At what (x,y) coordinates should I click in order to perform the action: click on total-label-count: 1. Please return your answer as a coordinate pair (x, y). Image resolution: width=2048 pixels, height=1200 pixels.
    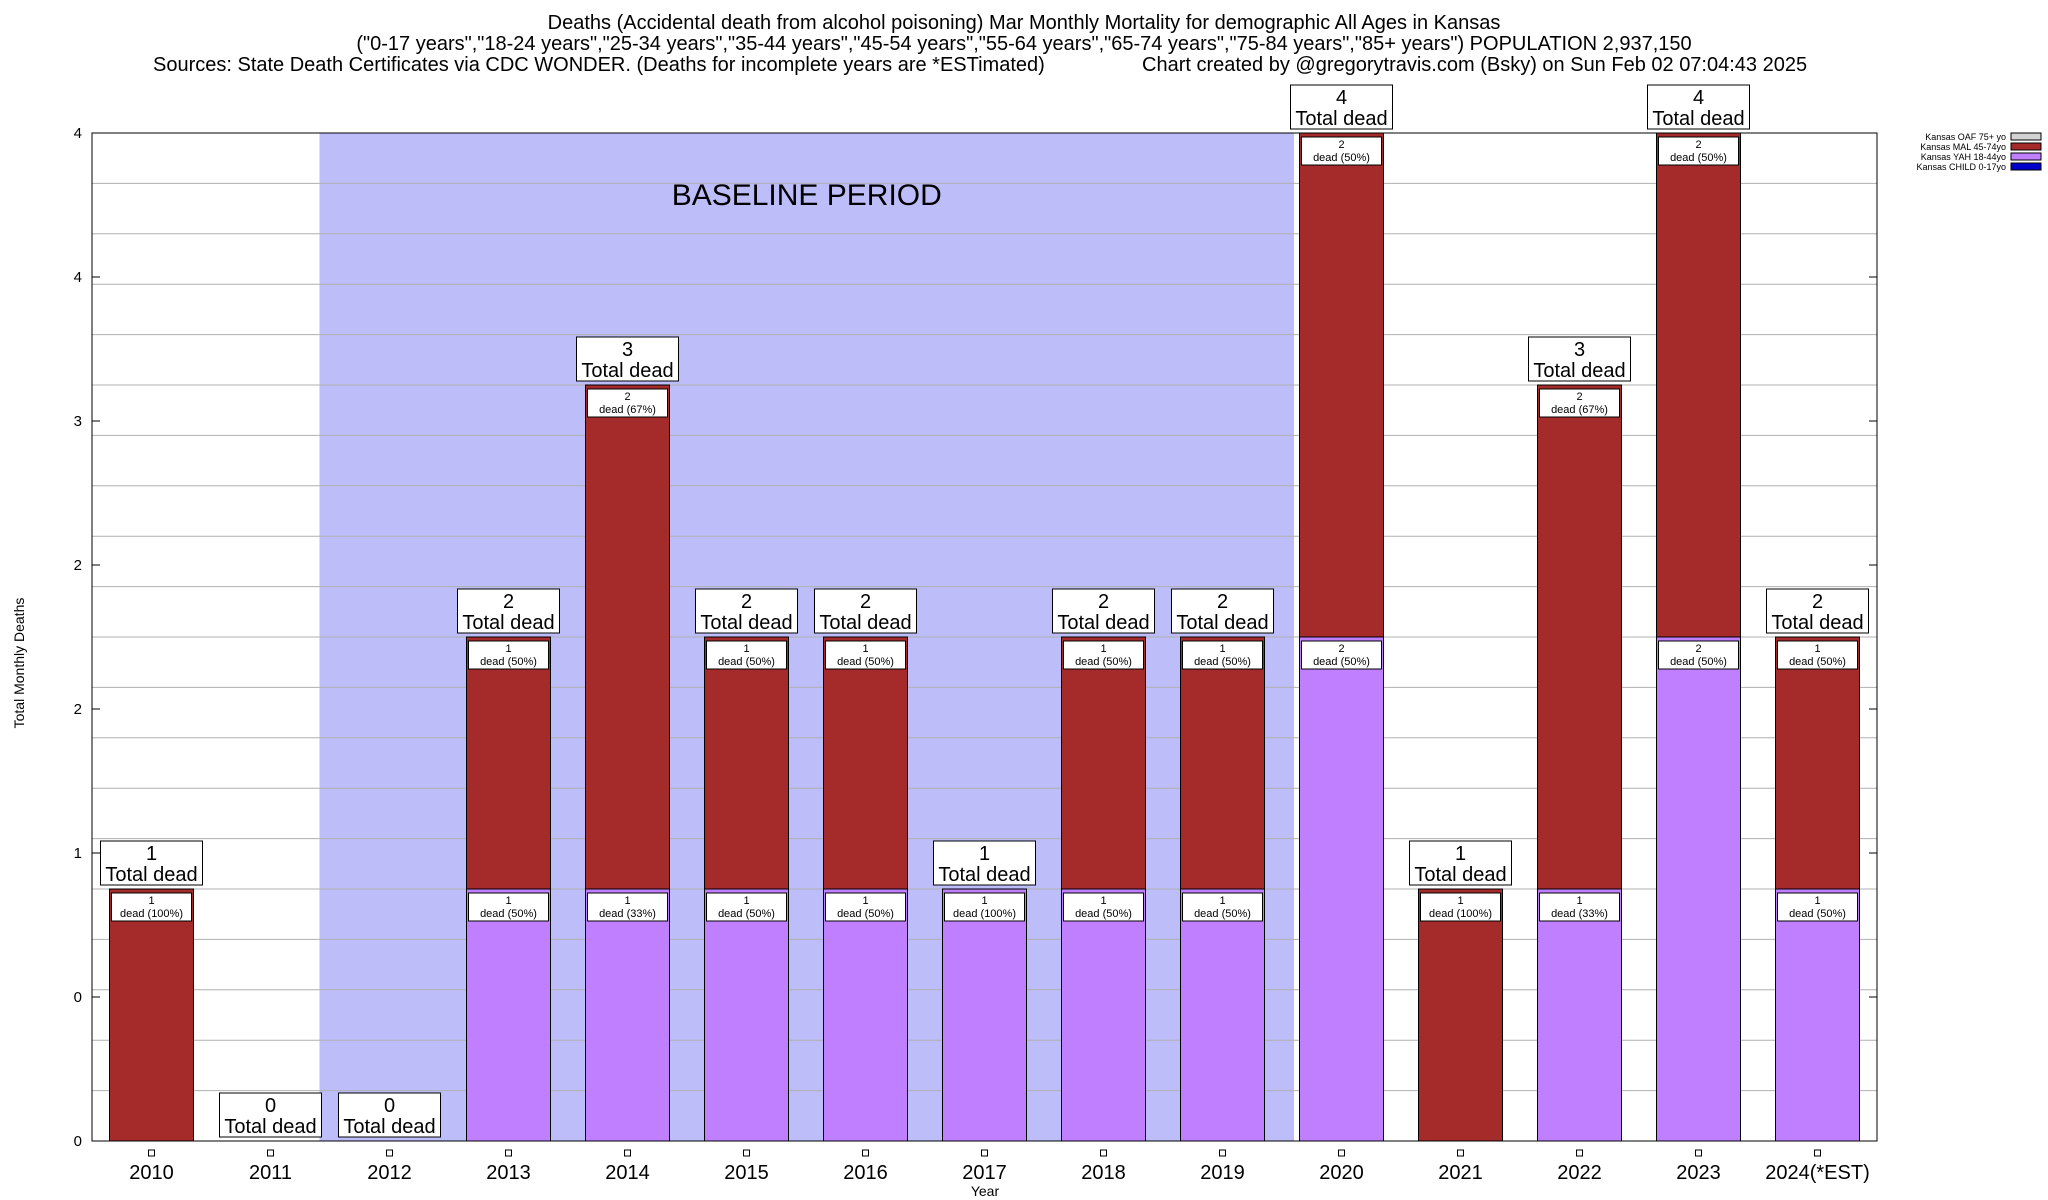
    Looking at the image, I should click on (984, 854).